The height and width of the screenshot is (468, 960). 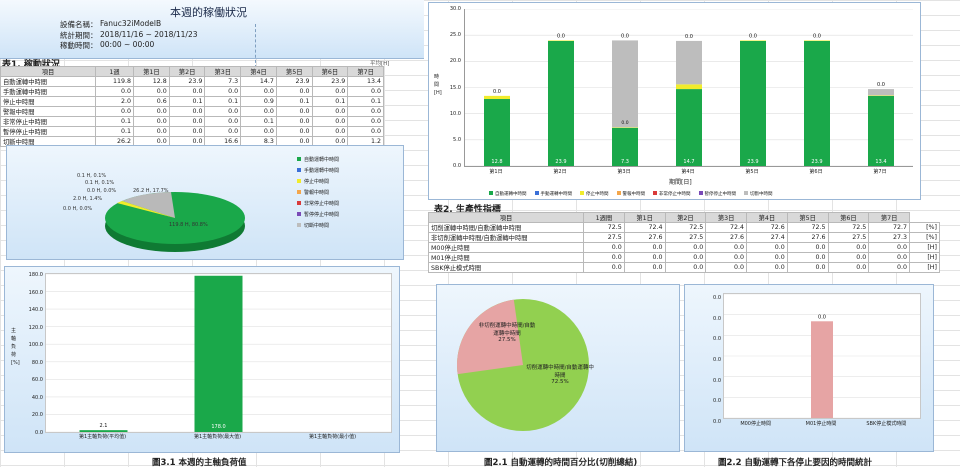 What do you see at coordinates (506, 237) in the screenshot?
I see `table-cell: 非切削運轉中時間/自動運轉中時間` at bounding box center [506, 237].